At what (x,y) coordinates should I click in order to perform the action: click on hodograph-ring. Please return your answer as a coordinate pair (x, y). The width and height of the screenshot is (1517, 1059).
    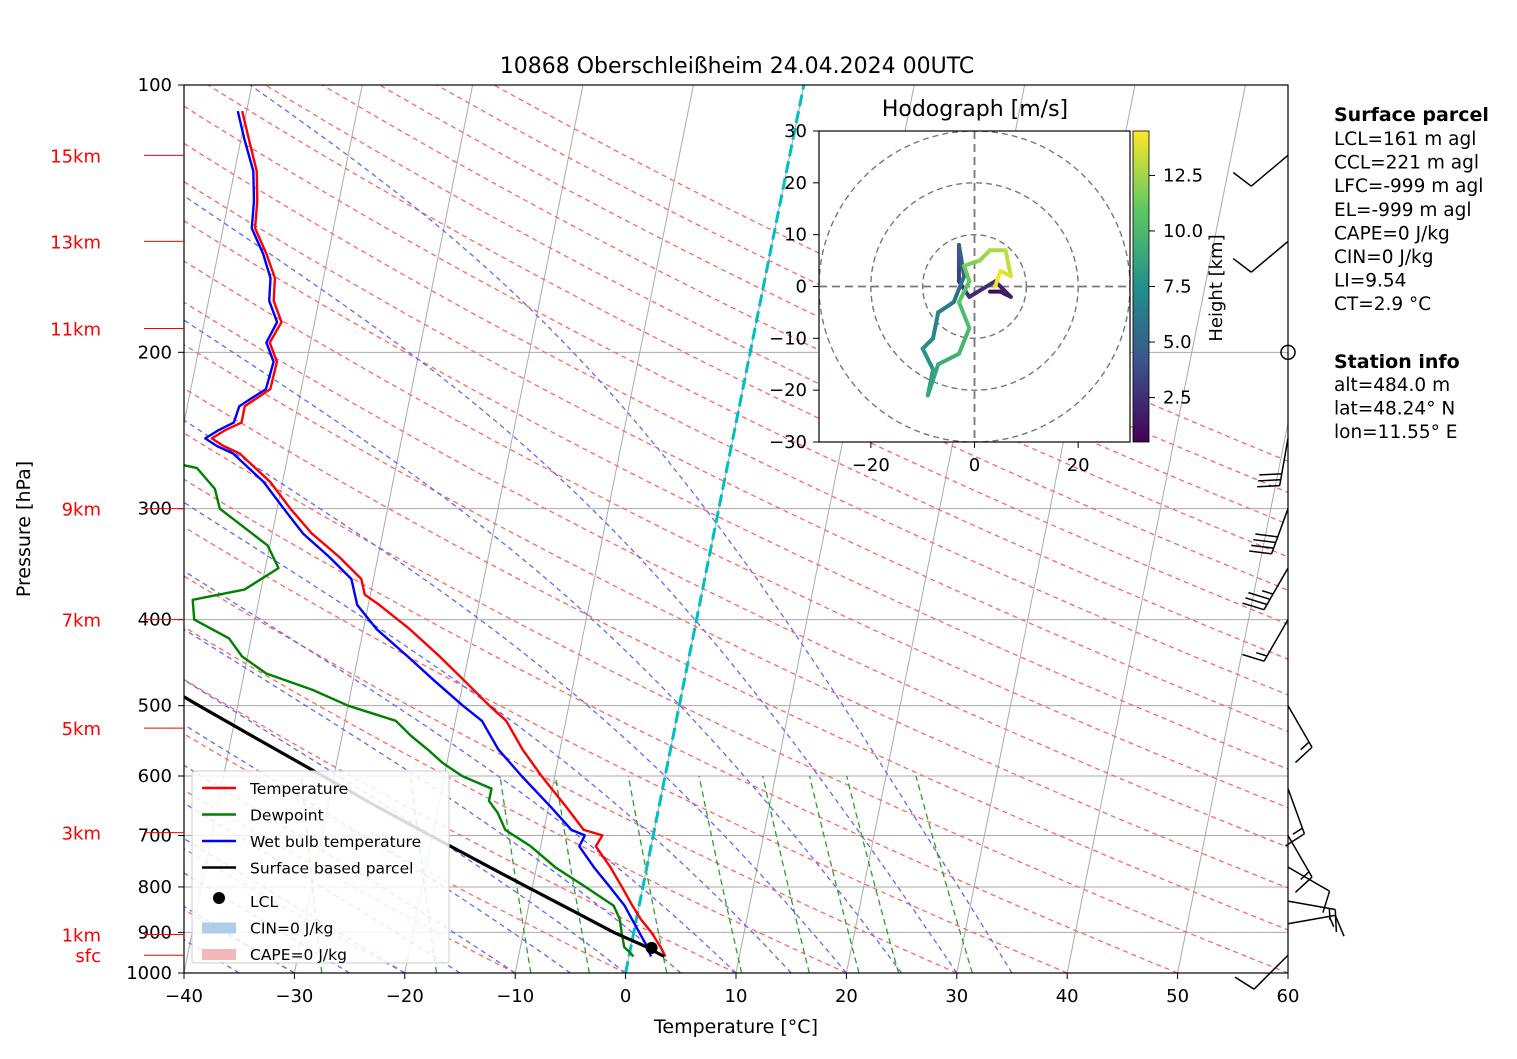
    Looking at the image, I should click on (974, 286).